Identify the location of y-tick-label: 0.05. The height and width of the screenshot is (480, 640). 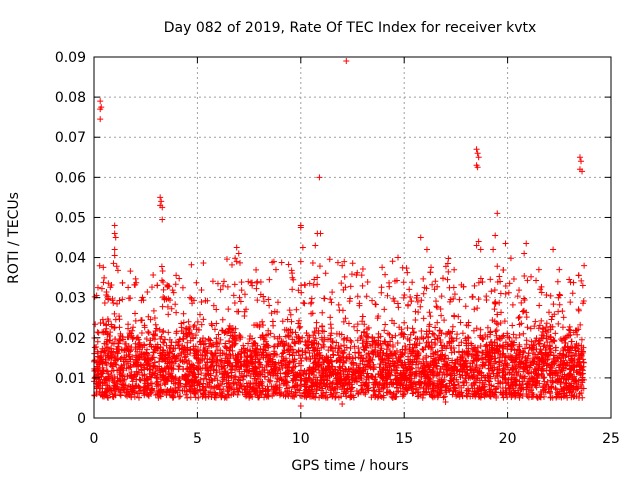
(70, 218).